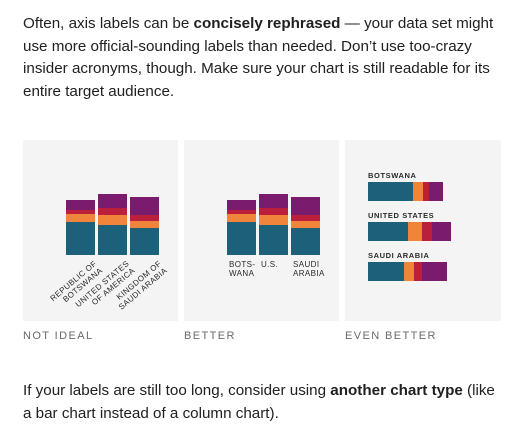 The height and width of the screenshot is (444, 519). I want to click on caption-even-better: EVEN BETTER, so click(391, 336).